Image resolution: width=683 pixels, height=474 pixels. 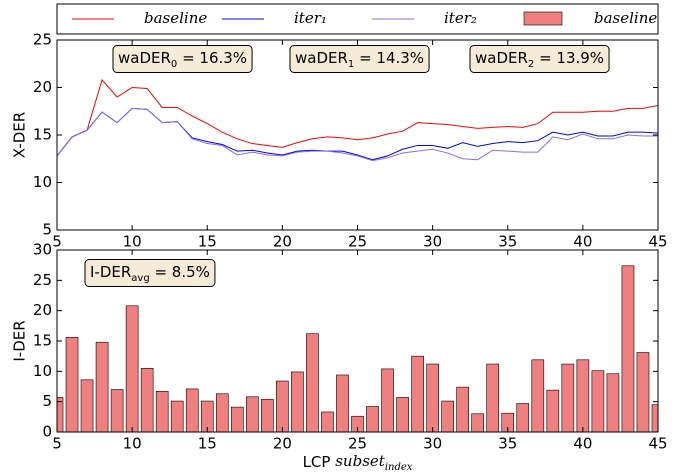 I want to click on y-tick-label: 30, so click(x=42, y=250).